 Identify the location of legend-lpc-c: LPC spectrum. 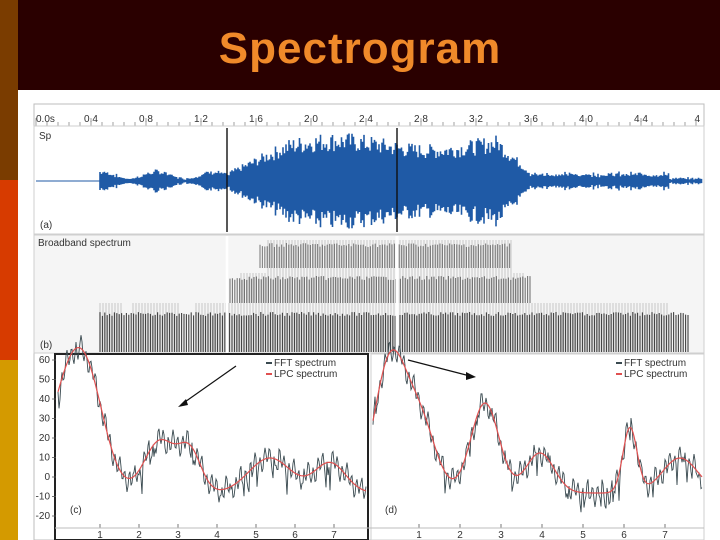
(305, 374).